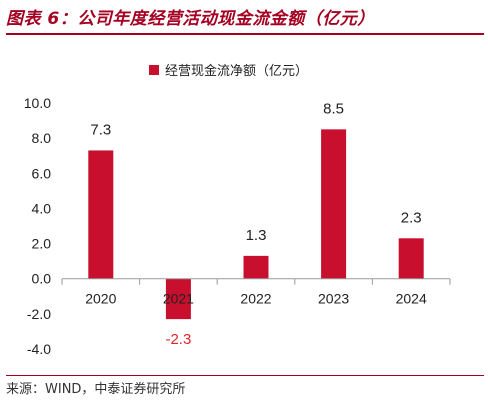 Image resolution: width=488 pixels, height=401 pixels. I want to click on legend-swatch, so click(154, 70).